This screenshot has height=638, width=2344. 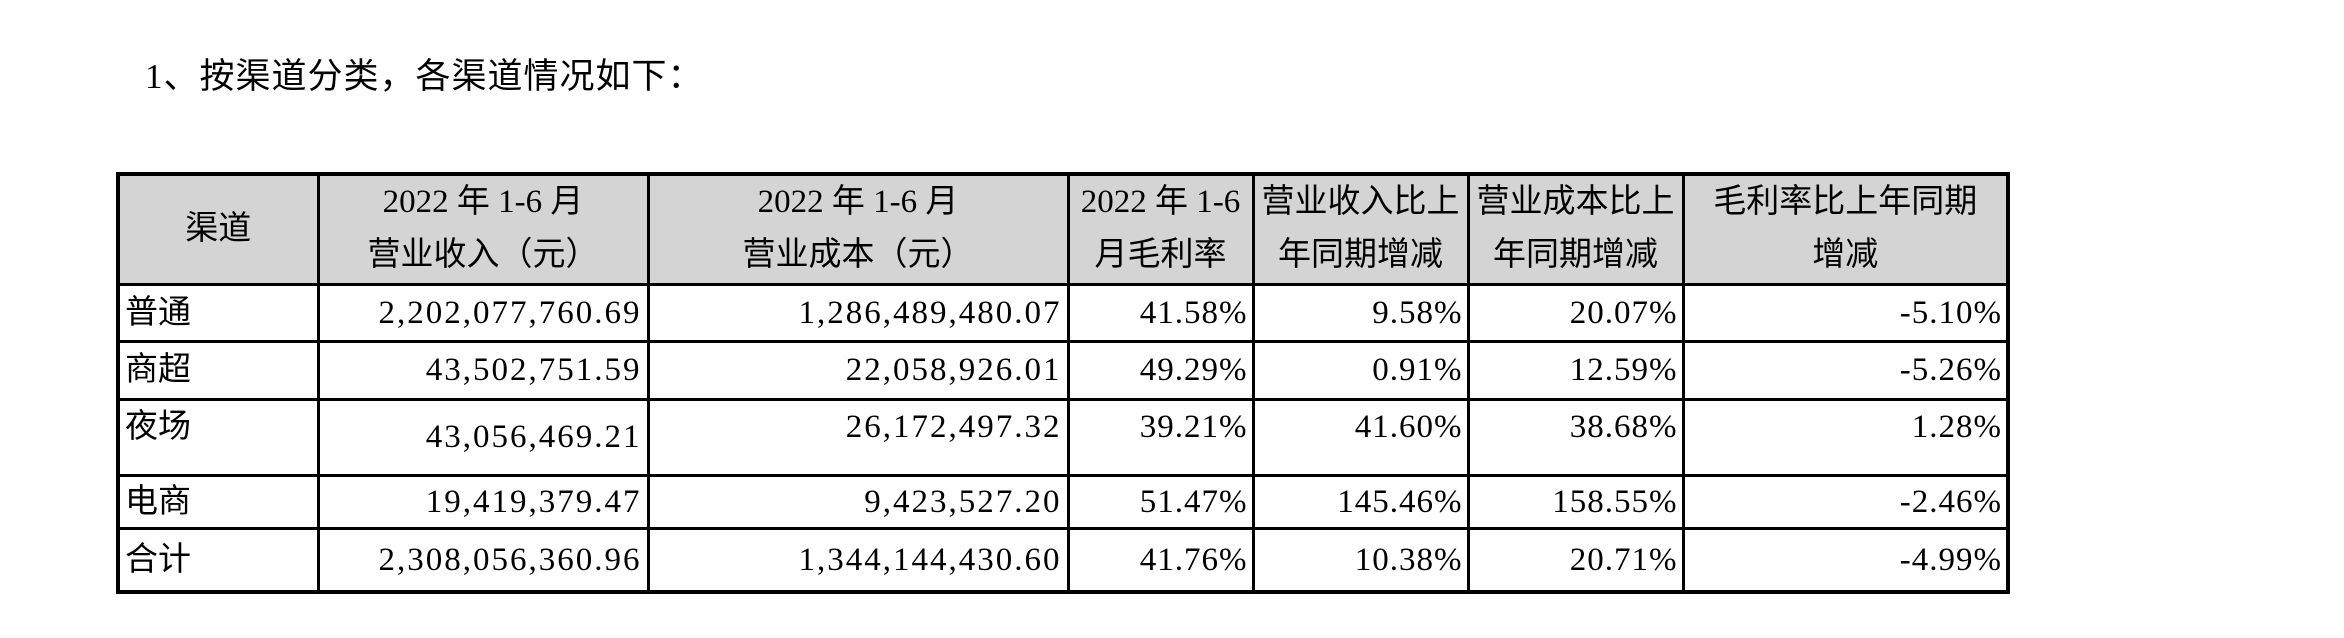 What do you see at coordinates (1160, 560) in the screenshot?
I see `value-cell: 41.76%` at bounding box center [1160, 560].